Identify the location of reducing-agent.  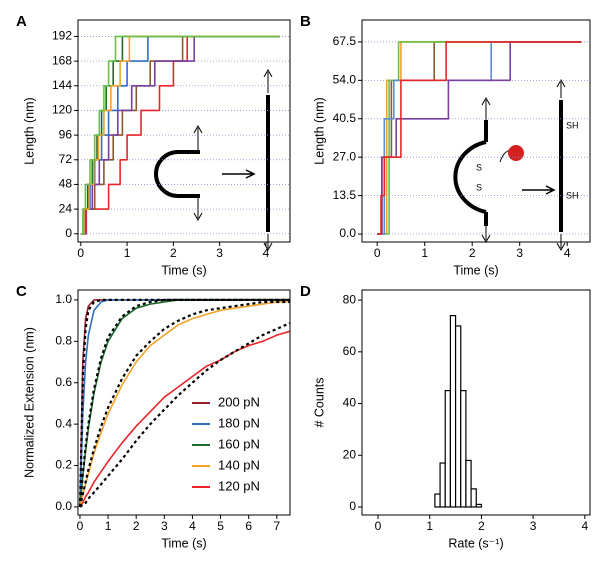
(516, 153).